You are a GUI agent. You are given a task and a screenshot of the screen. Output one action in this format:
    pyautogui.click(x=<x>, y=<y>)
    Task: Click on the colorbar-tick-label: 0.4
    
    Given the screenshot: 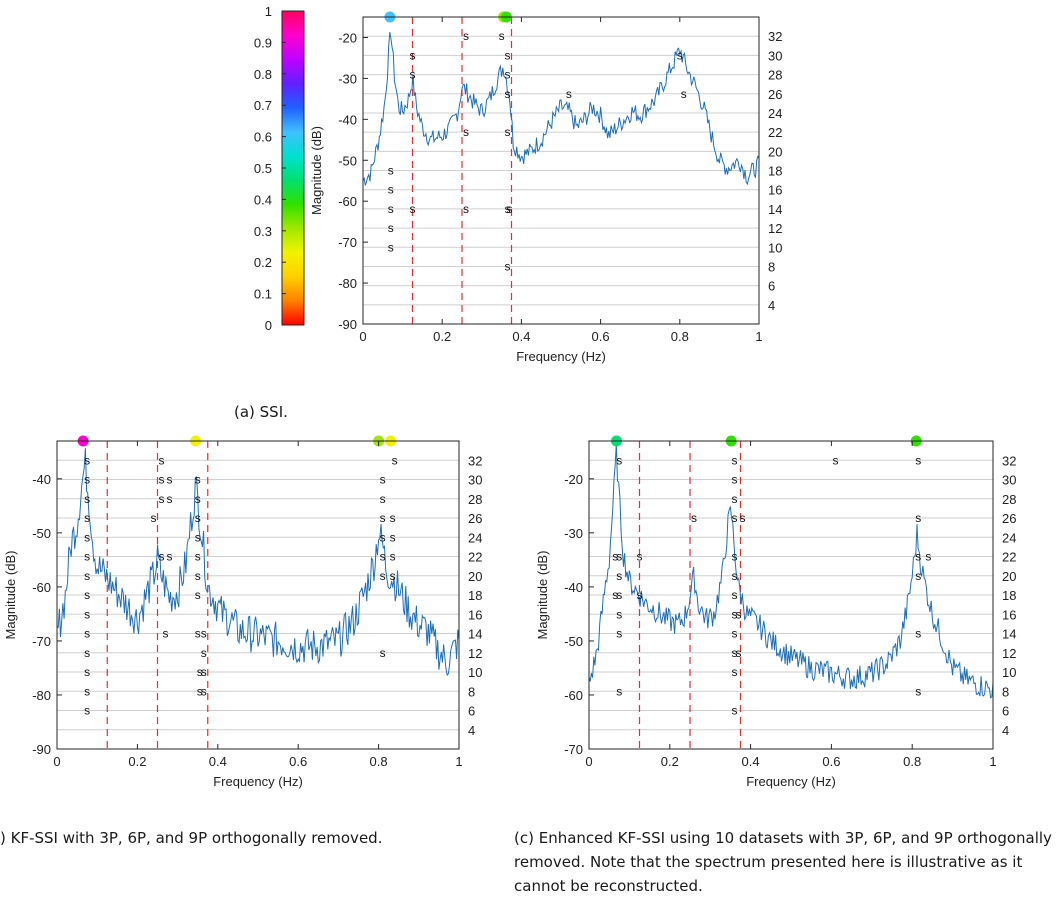 What is the action you would take?
    pyautogui.click(x=263, y=199)
    